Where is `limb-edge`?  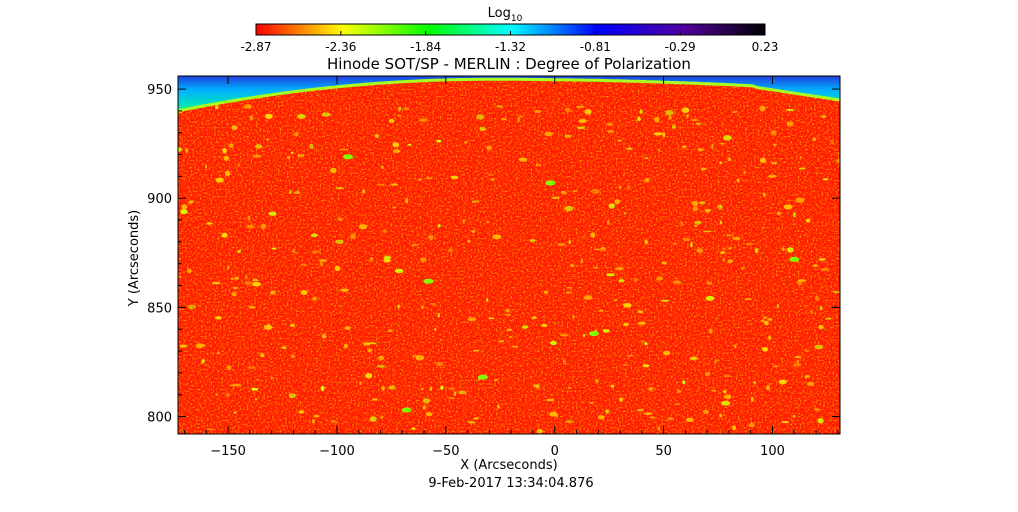
limb-edge is located at coordinates (509, 95).